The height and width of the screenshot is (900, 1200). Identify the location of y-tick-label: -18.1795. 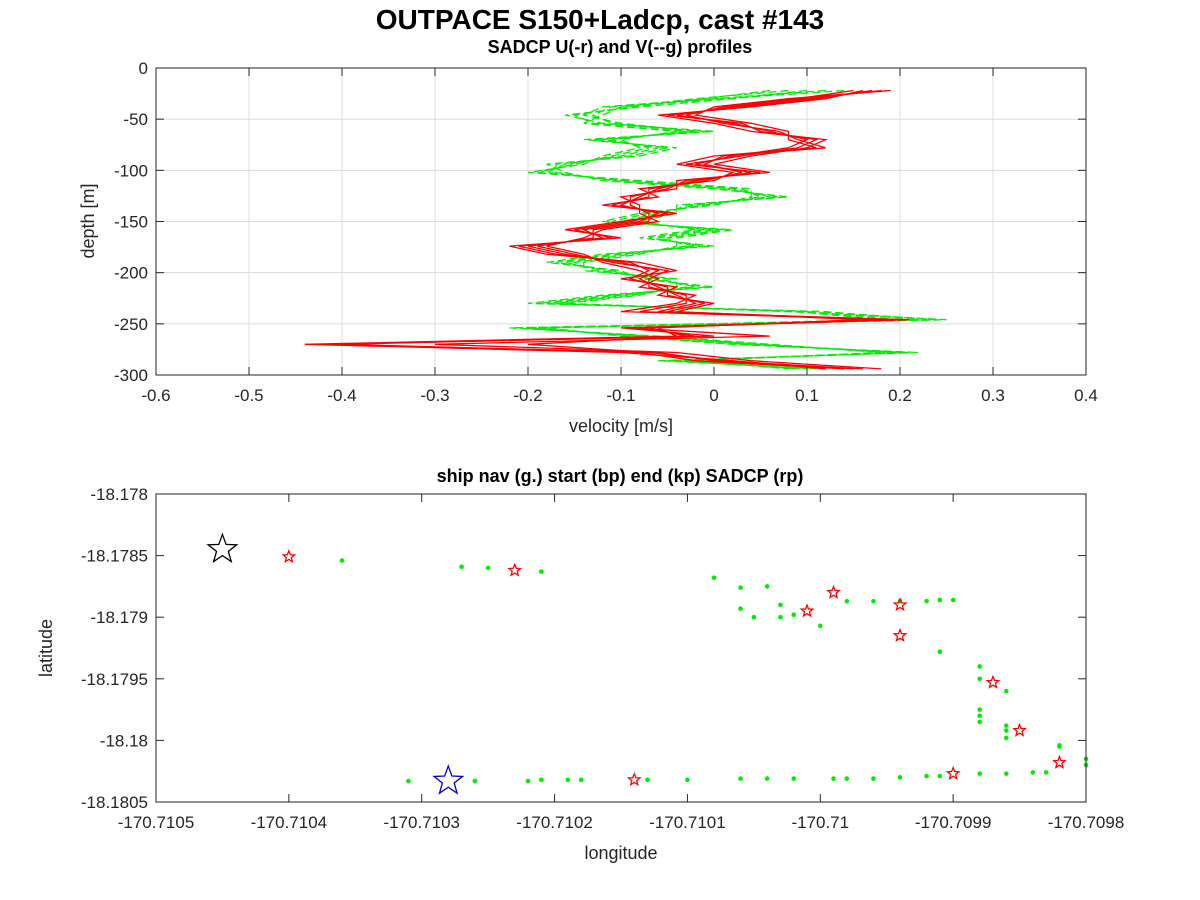
(114, 679).